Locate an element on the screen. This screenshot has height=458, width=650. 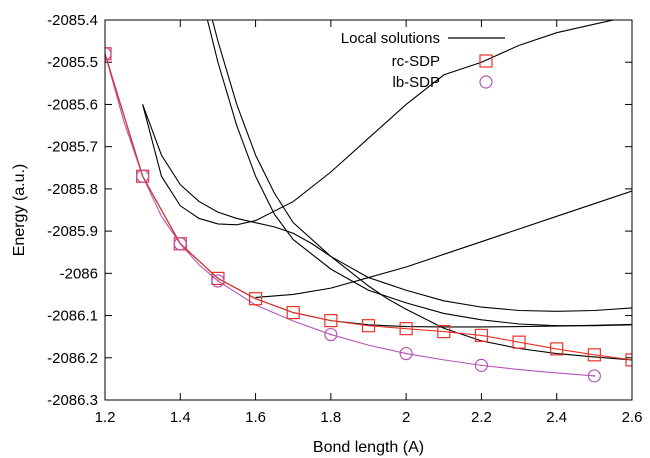
legend-label-local-solutions: Local solutions is located at coordinates (390, 38).